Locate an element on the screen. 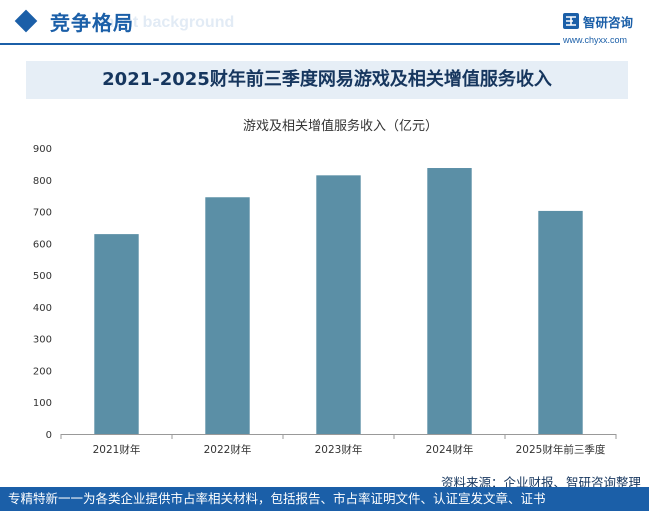  section-title: 竞争格局 is located at coordinates (92, 23).